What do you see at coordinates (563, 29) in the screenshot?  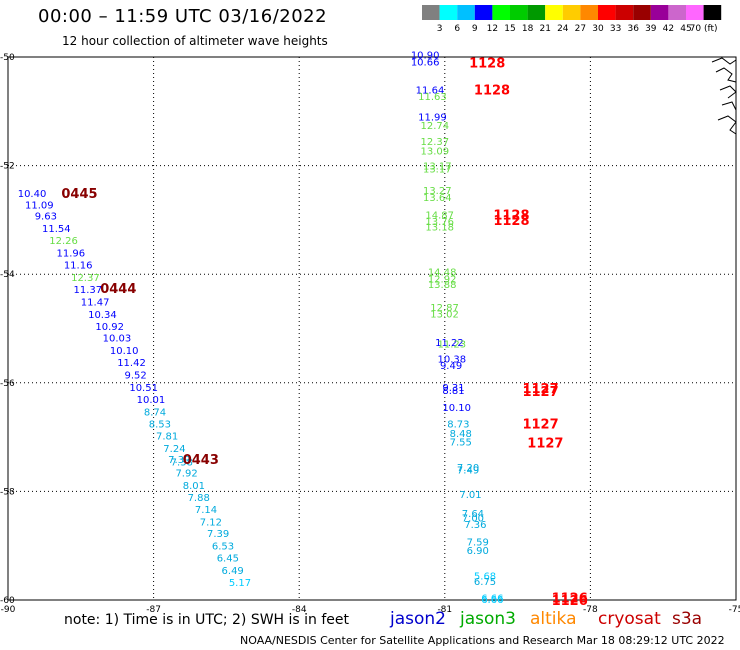 I see `legend-label: 24` at bounding box center [563, 29].